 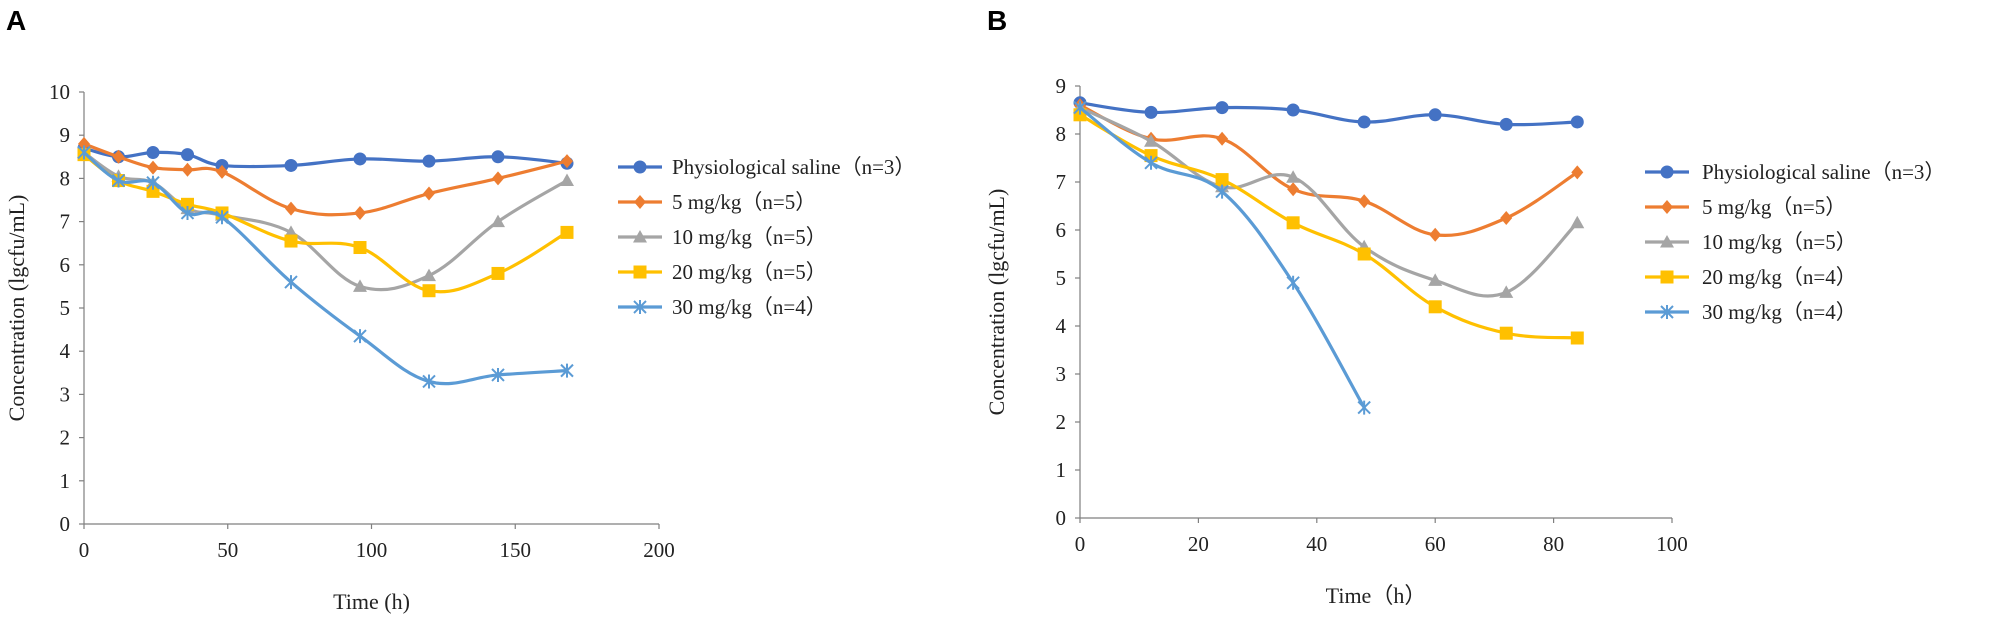 What do you see at coordinates (1061, 278) in the screenshot?
I see `y-tick-label: 5` at bounding box center [1061, 278].